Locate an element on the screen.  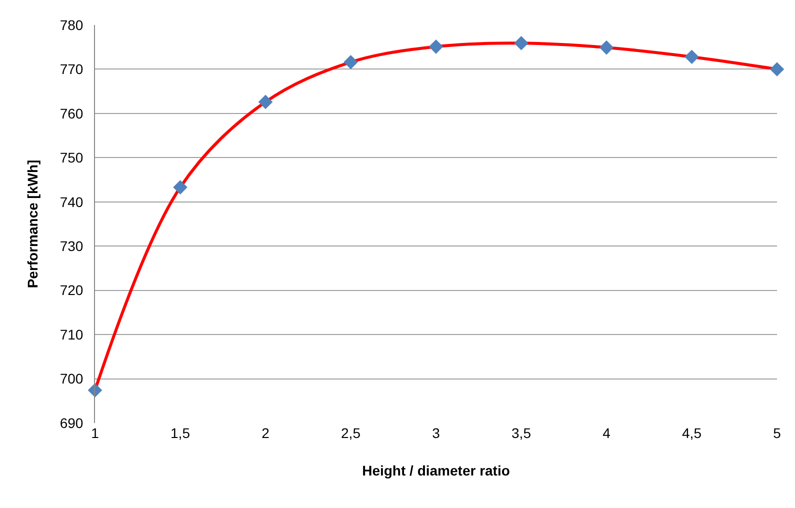
x-tick-label: 4,5 is located at coordinates (692, 433).